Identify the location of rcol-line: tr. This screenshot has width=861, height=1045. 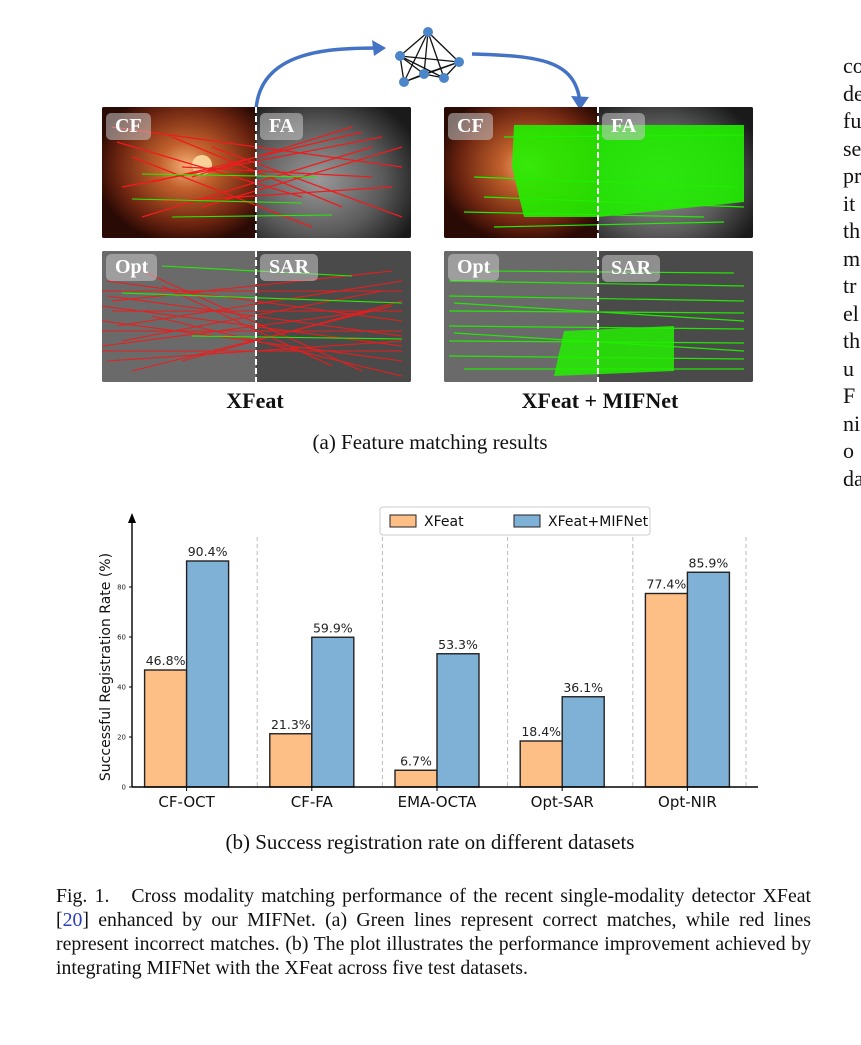
(850, 285).